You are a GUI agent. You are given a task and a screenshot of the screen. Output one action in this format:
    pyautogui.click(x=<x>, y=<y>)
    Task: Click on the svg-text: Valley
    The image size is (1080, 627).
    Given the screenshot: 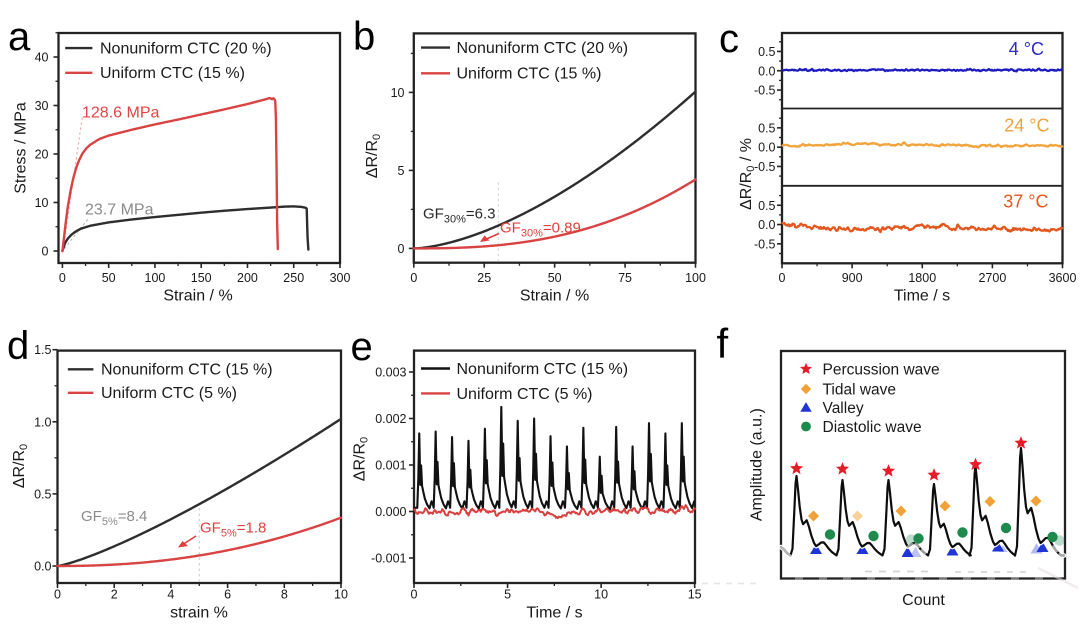 What is the action you would take?
    pyautogui.click(x=843, y=408)
    